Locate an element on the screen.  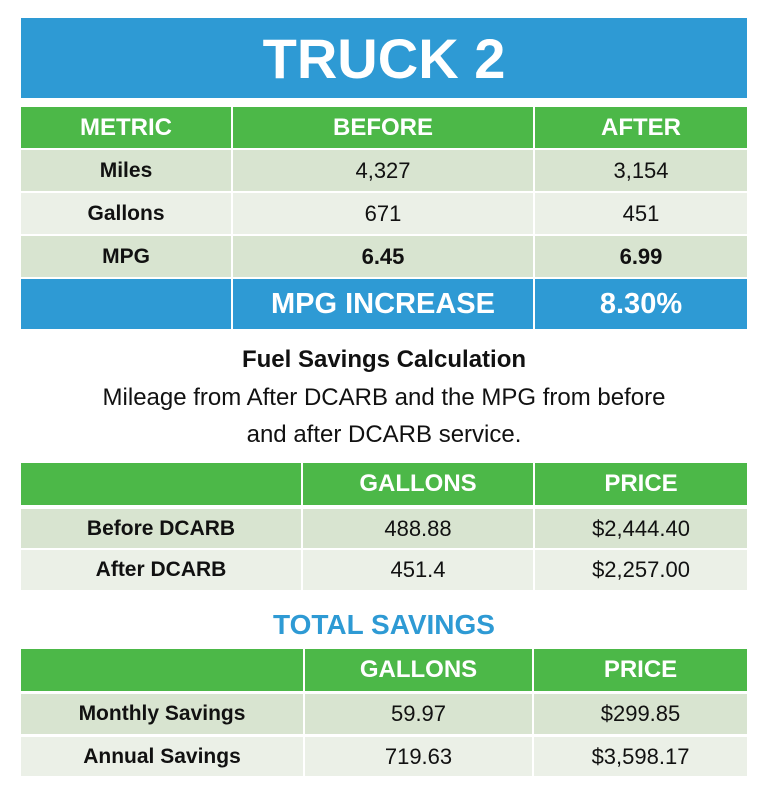
mpg-increase-empty-cell is located at coordinates (126, 304).